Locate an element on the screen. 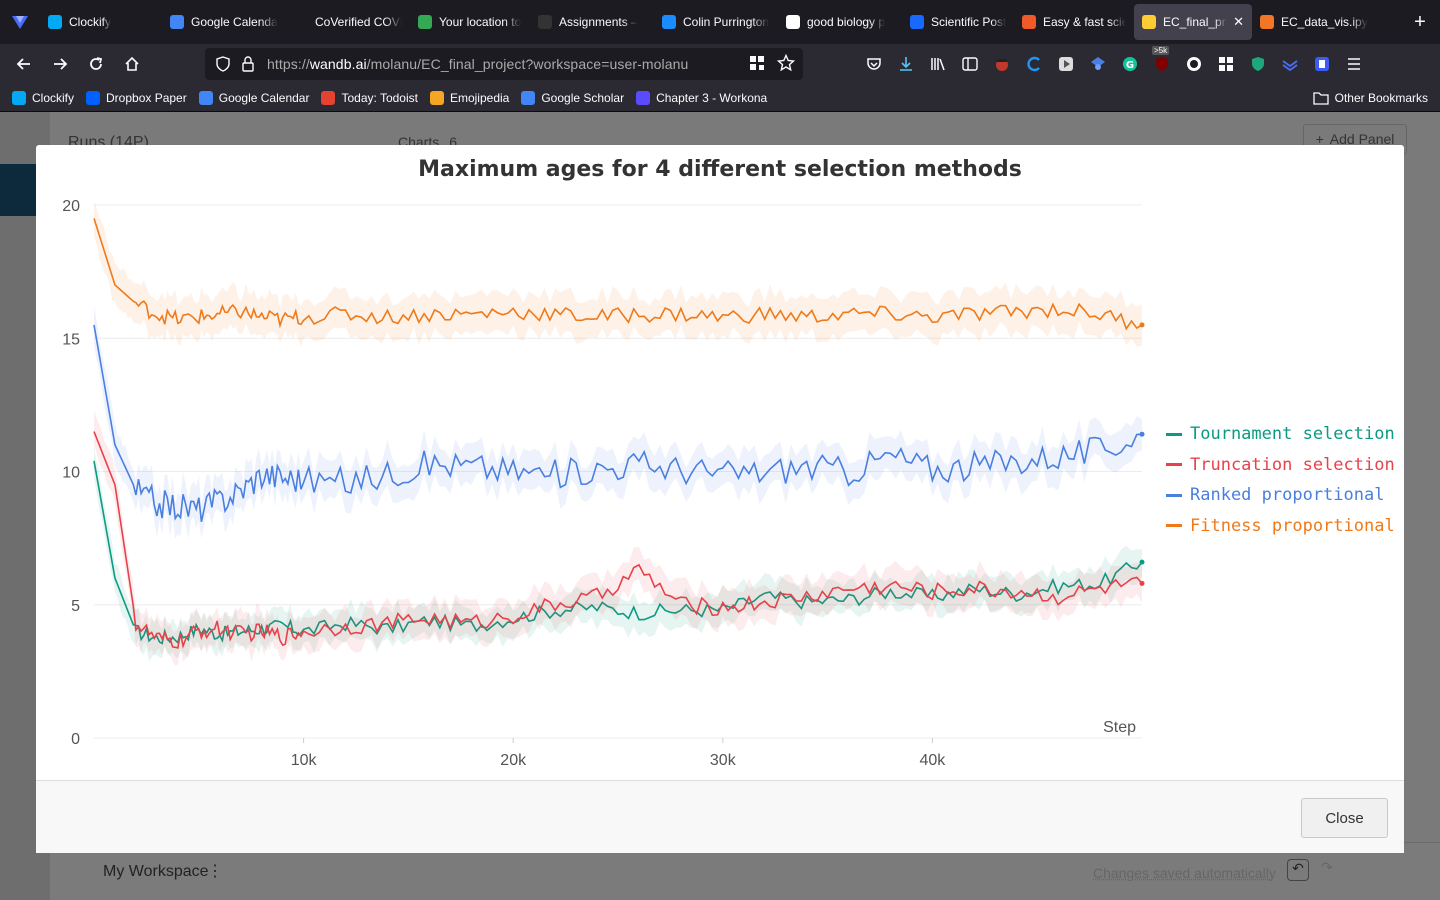 The height and width of the screenshot is (900, 1440). browser-tab: Your location to is located at coordinates (470, 22).